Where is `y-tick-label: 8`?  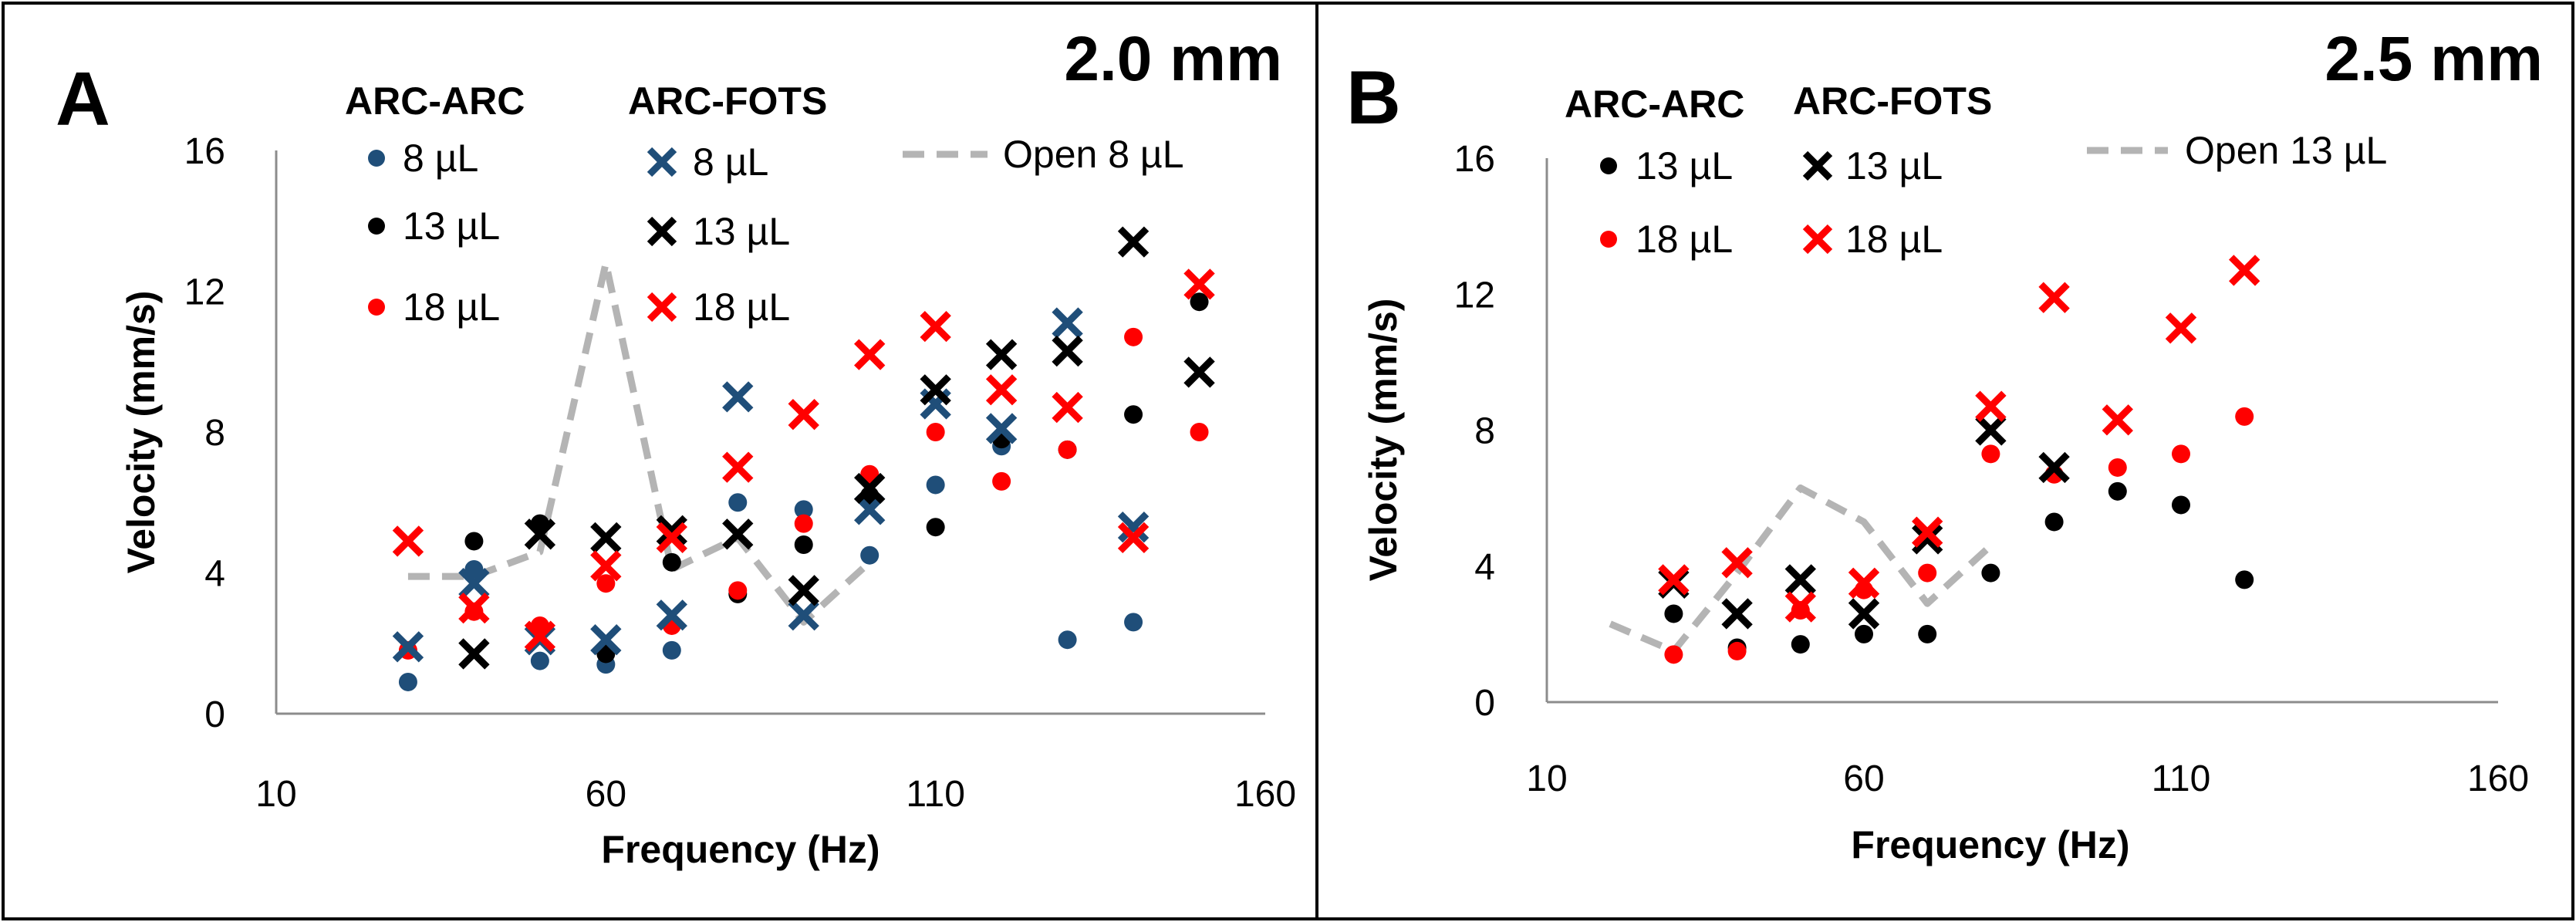 y-tick-label: 8 is located at coordinates (215, 434).